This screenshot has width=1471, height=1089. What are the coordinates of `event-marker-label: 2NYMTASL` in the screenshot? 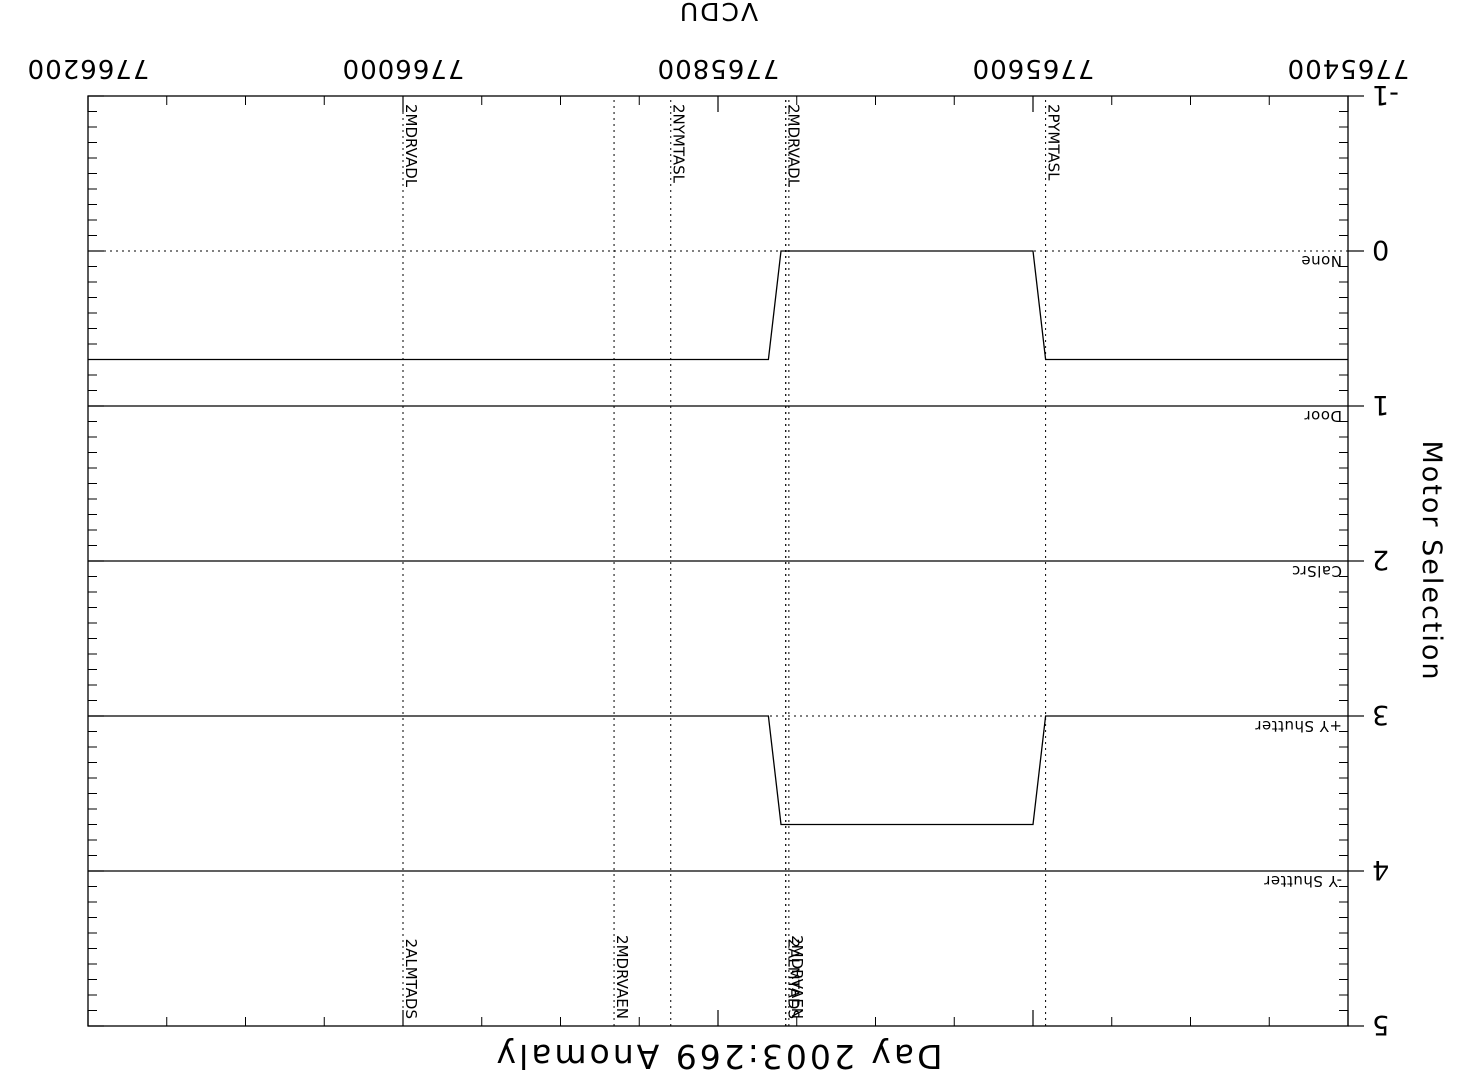 It's located at (679, 144).